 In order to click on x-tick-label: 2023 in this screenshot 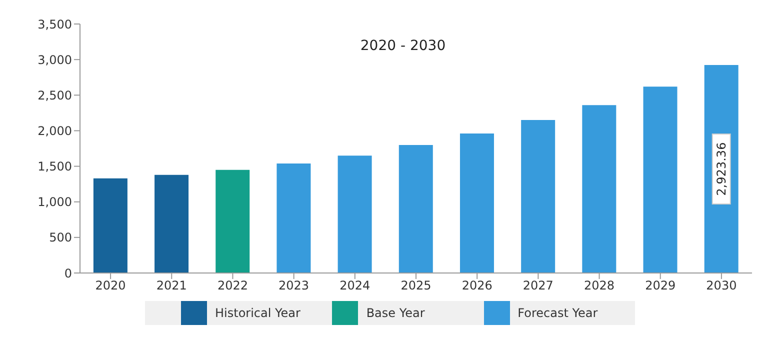, I will do `click(294, 285)`.